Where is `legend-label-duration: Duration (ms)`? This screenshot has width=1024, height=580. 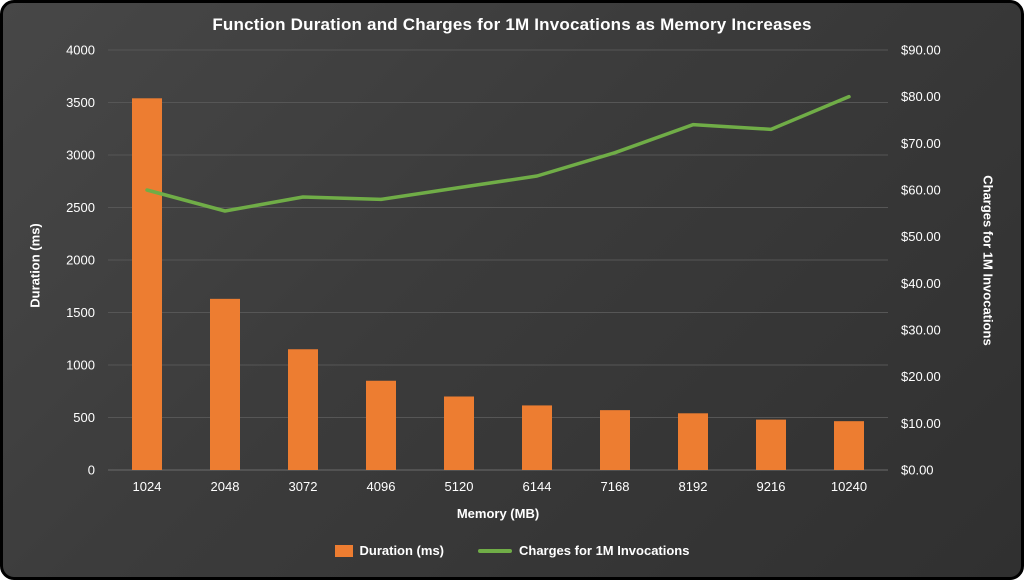
legend-label-duration: Duration (ms) is located at coordinates (402, 550).